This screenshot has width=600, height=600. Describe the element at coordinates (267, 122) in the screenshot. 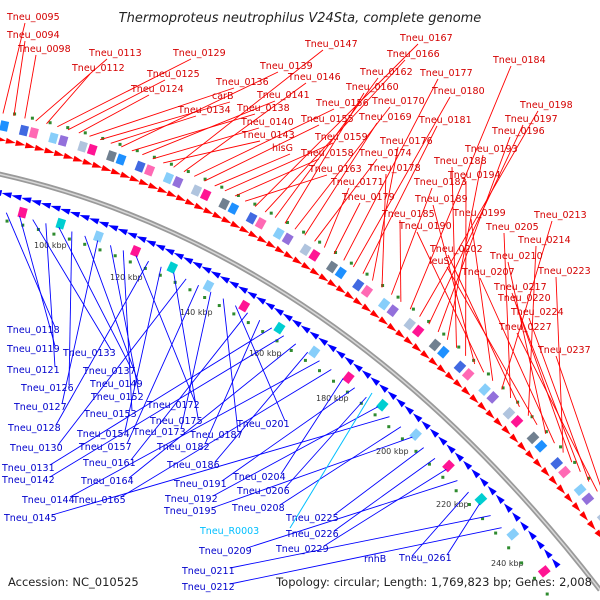

I see `forward-gene-label: Tneu_0140` at that location.